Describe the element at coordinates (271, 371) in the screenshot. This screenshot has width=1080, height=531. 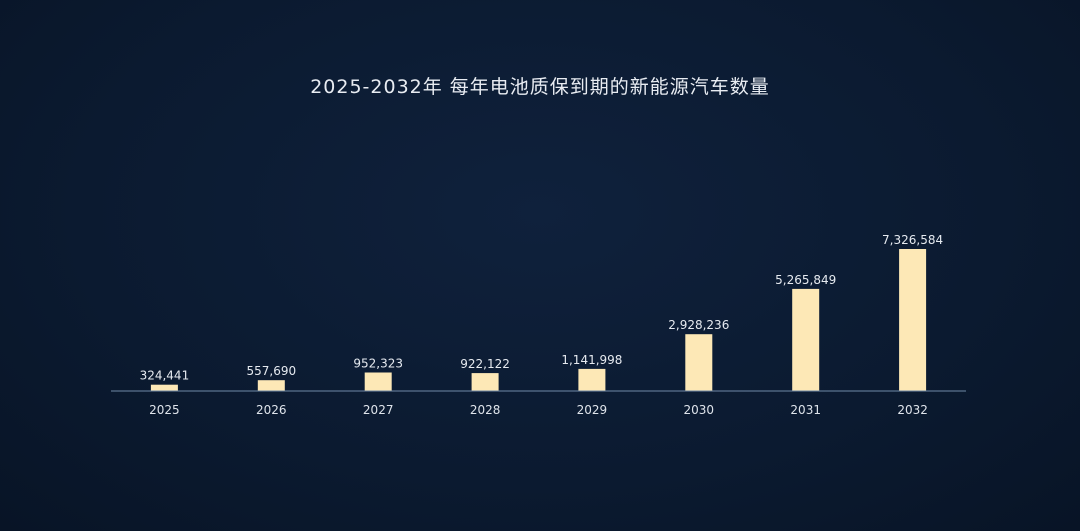
I see `value-label-2026: 557,690` at that location.